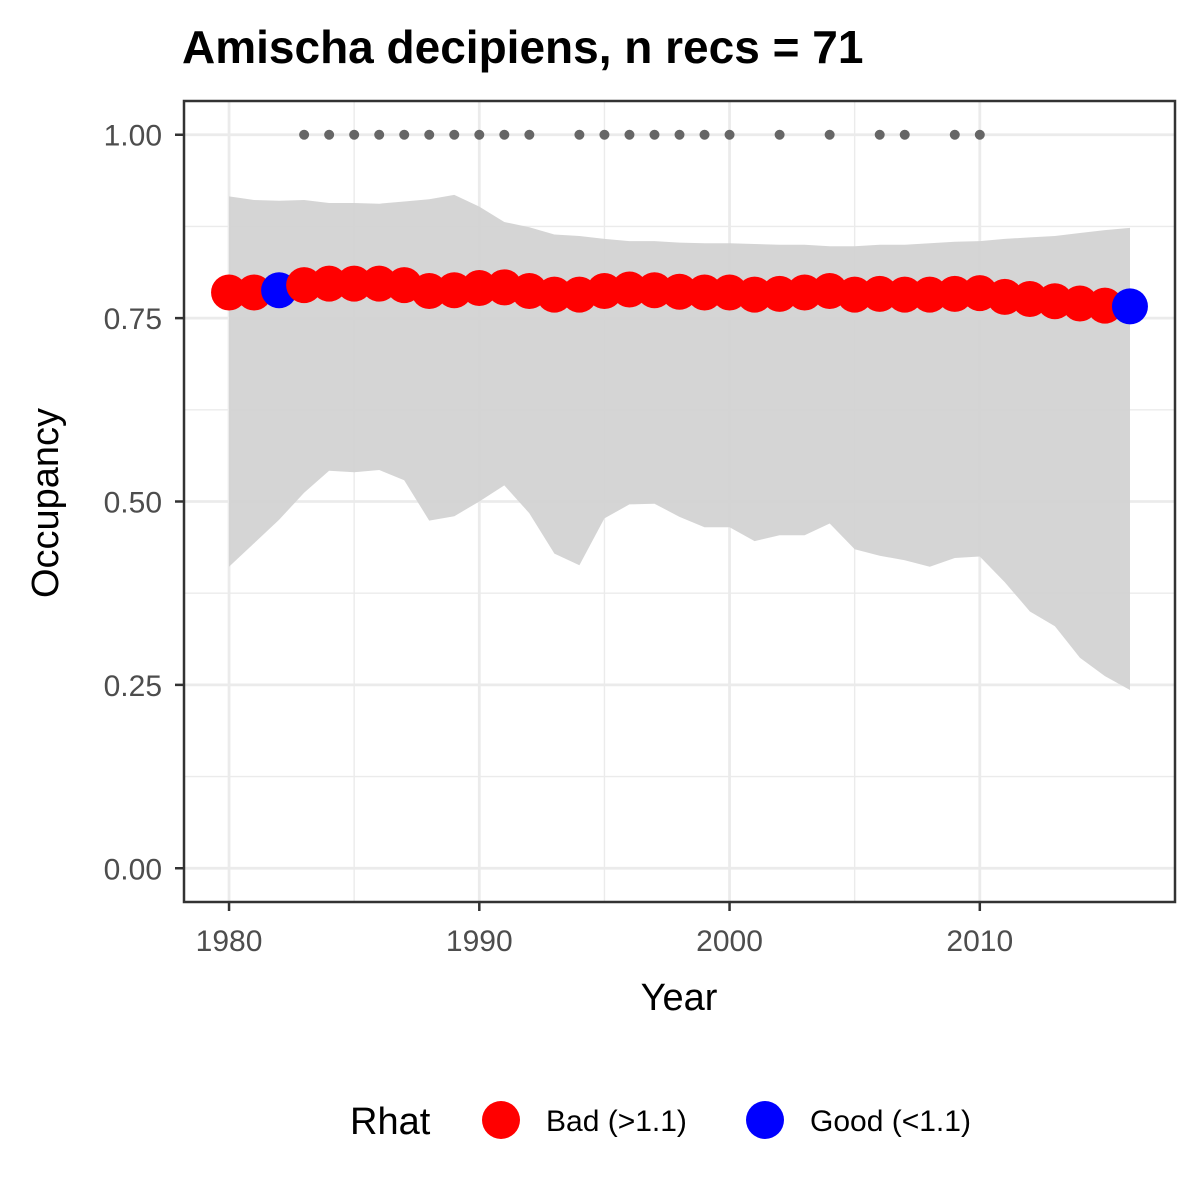 Image resolution: width=1200 pixels, height=1200 pixels. Describe the element at coordinates (390, 1122) in the screenshot. I see `legend-title: Rhat` at that location.